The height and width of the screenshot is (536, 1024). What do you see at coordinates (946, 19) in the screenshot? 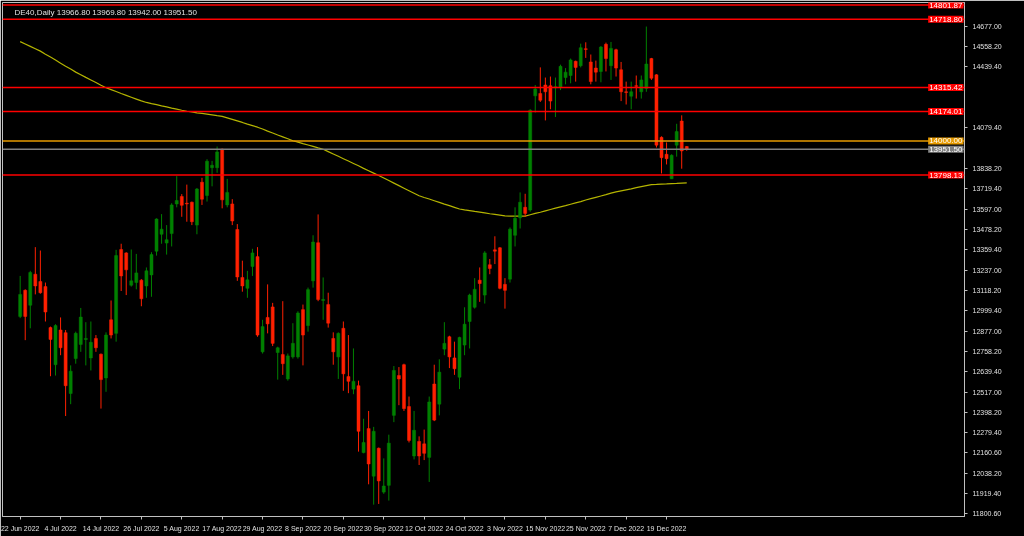
I see `ref-line-label: 14718.80` at bounding box center [946, 19].